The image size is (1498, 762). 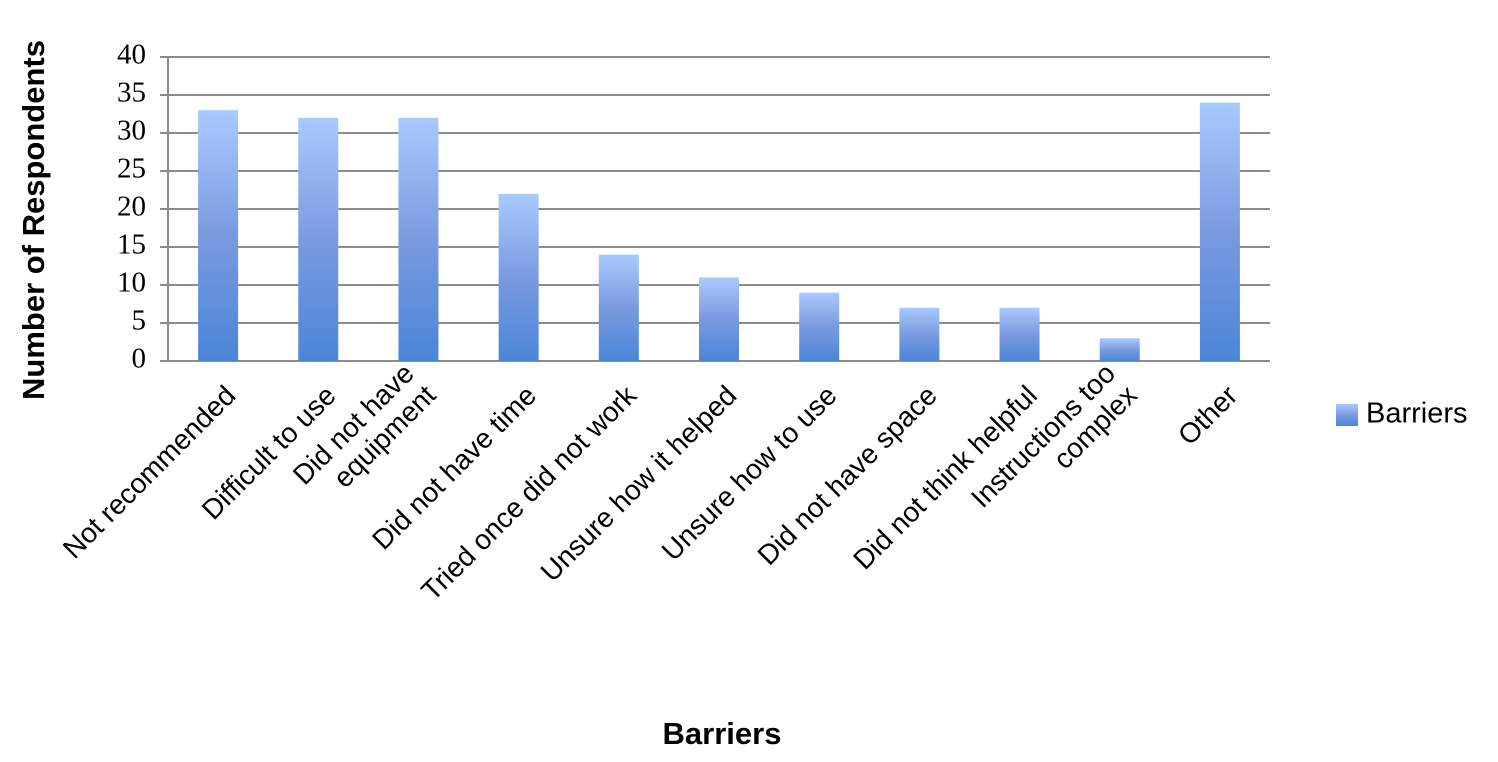 I want to click on y-tick-label: 40, so click(x=131, y=55).